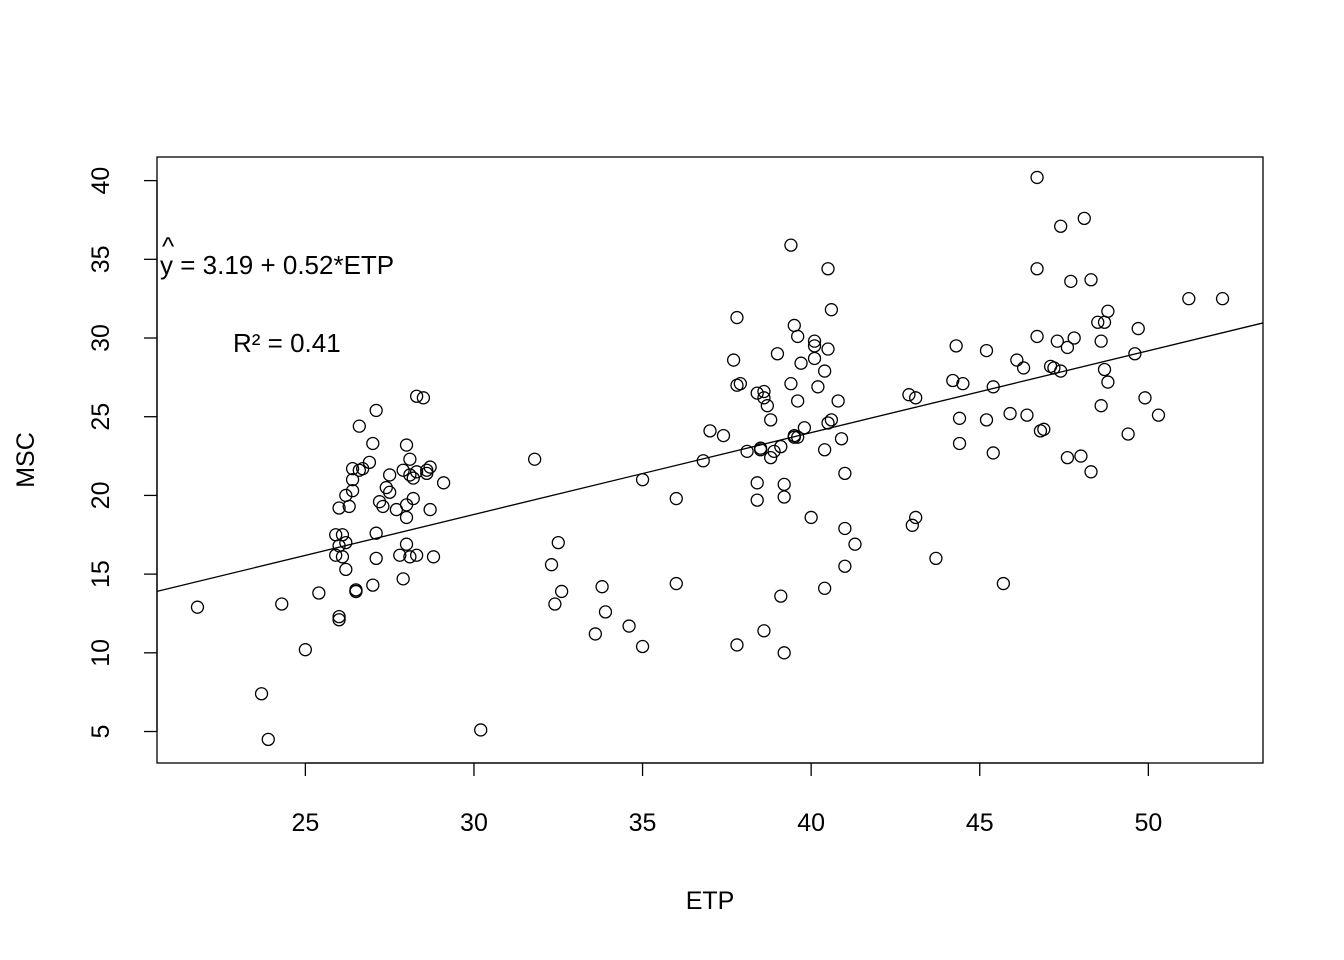 This screenshot has width=1344, height=960. Describe the element at coordinates (101, 259) in the screenshot. I see `y-tick-label: 35` at that location.